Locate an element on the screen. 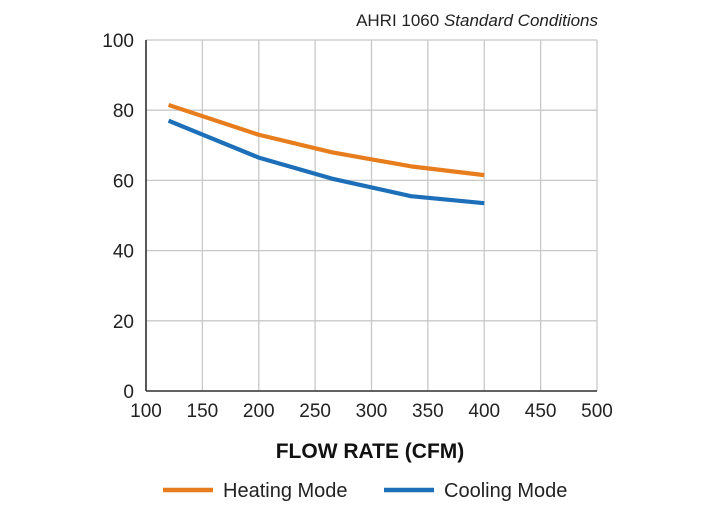 The width and height of the screenshot is (706, 513). x-axis-ticks: 100 150 200 250 300 350 400 450 500 is located at coordinates (371, 411).